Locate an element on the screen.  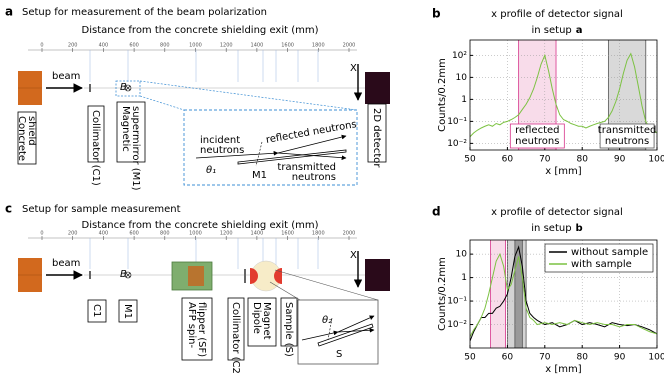
detector-label: 2D detector is located at coordinates (376, 138).